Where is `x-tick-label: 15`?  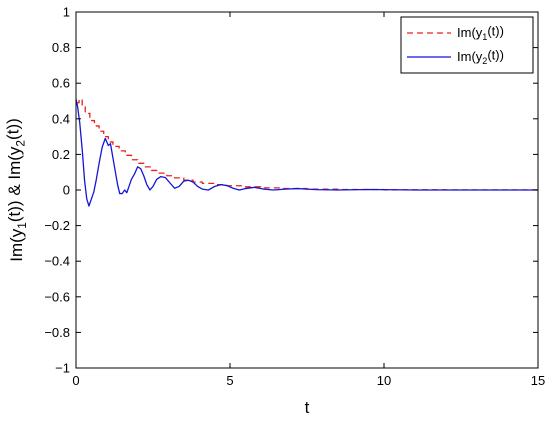 x-tick-label: 15 is located at coordinates (538, 380).